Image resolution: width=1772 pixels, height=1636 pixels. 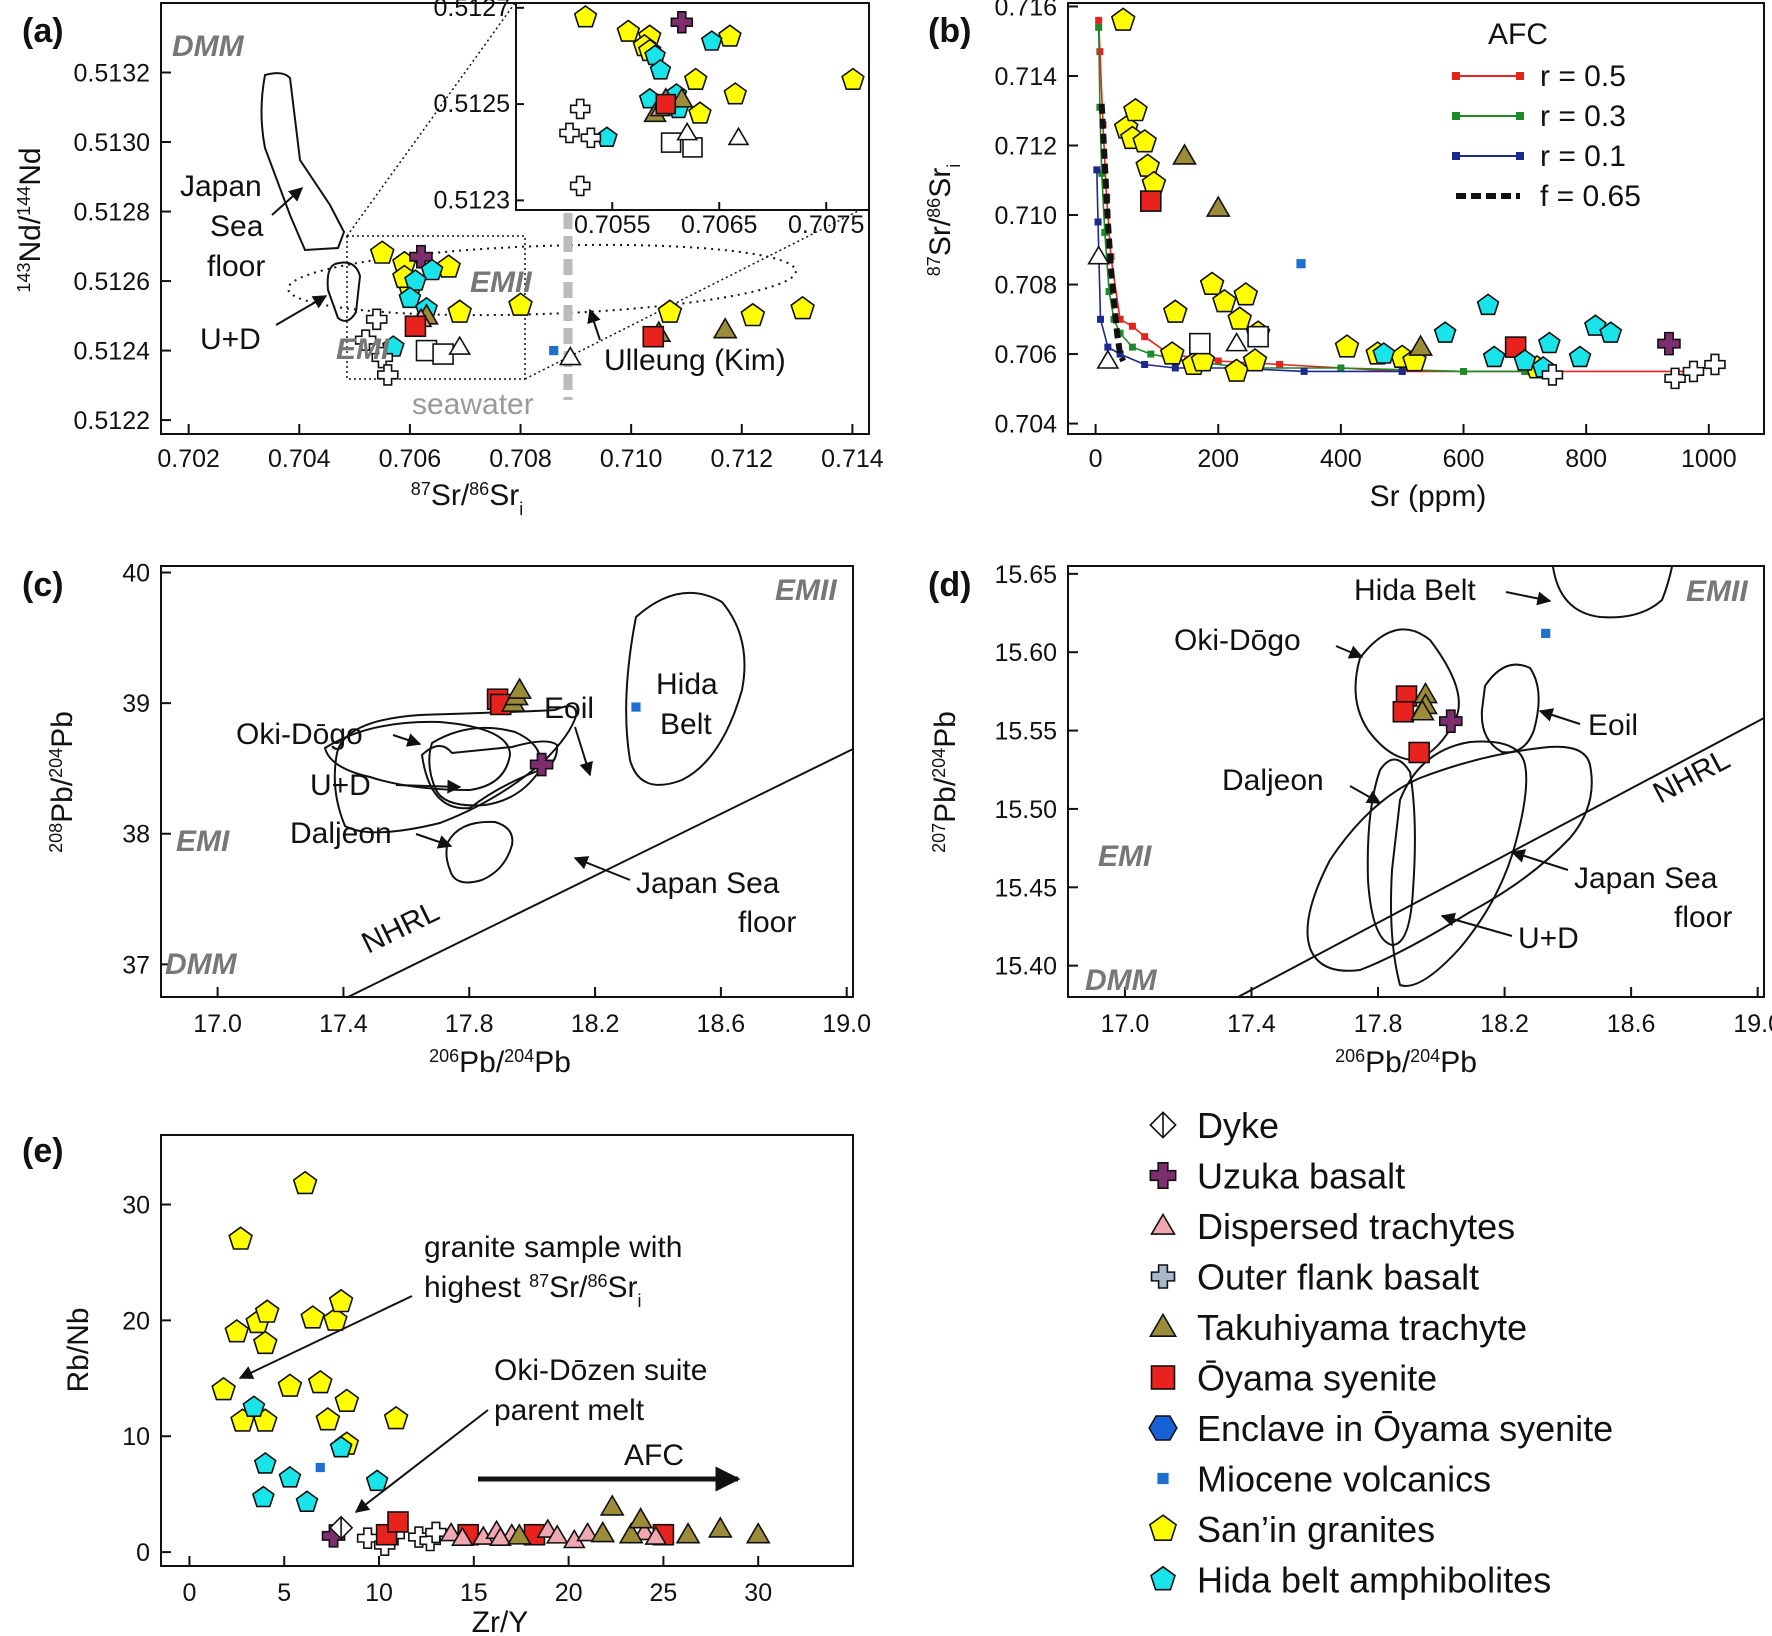 I want to click on legend-symbol-amphibolite, so click(x=1163, y=1578).